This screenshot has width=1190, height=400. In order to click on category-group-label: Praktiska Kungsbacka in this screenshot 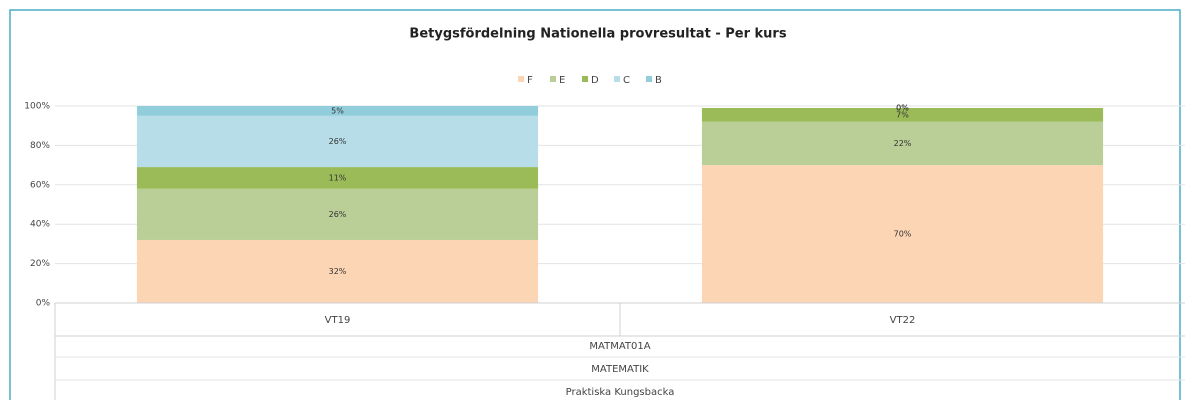, I will do `click(620, 392)`.